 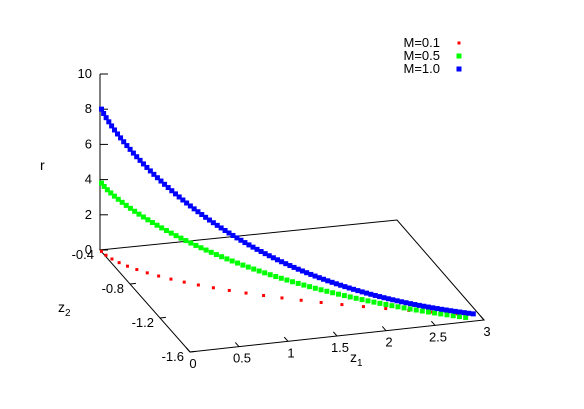 What do you see at coordinates (83, 254) in the screenshot?
I see `z2-tick-label: -0.4` at bounding box center [83, 254].